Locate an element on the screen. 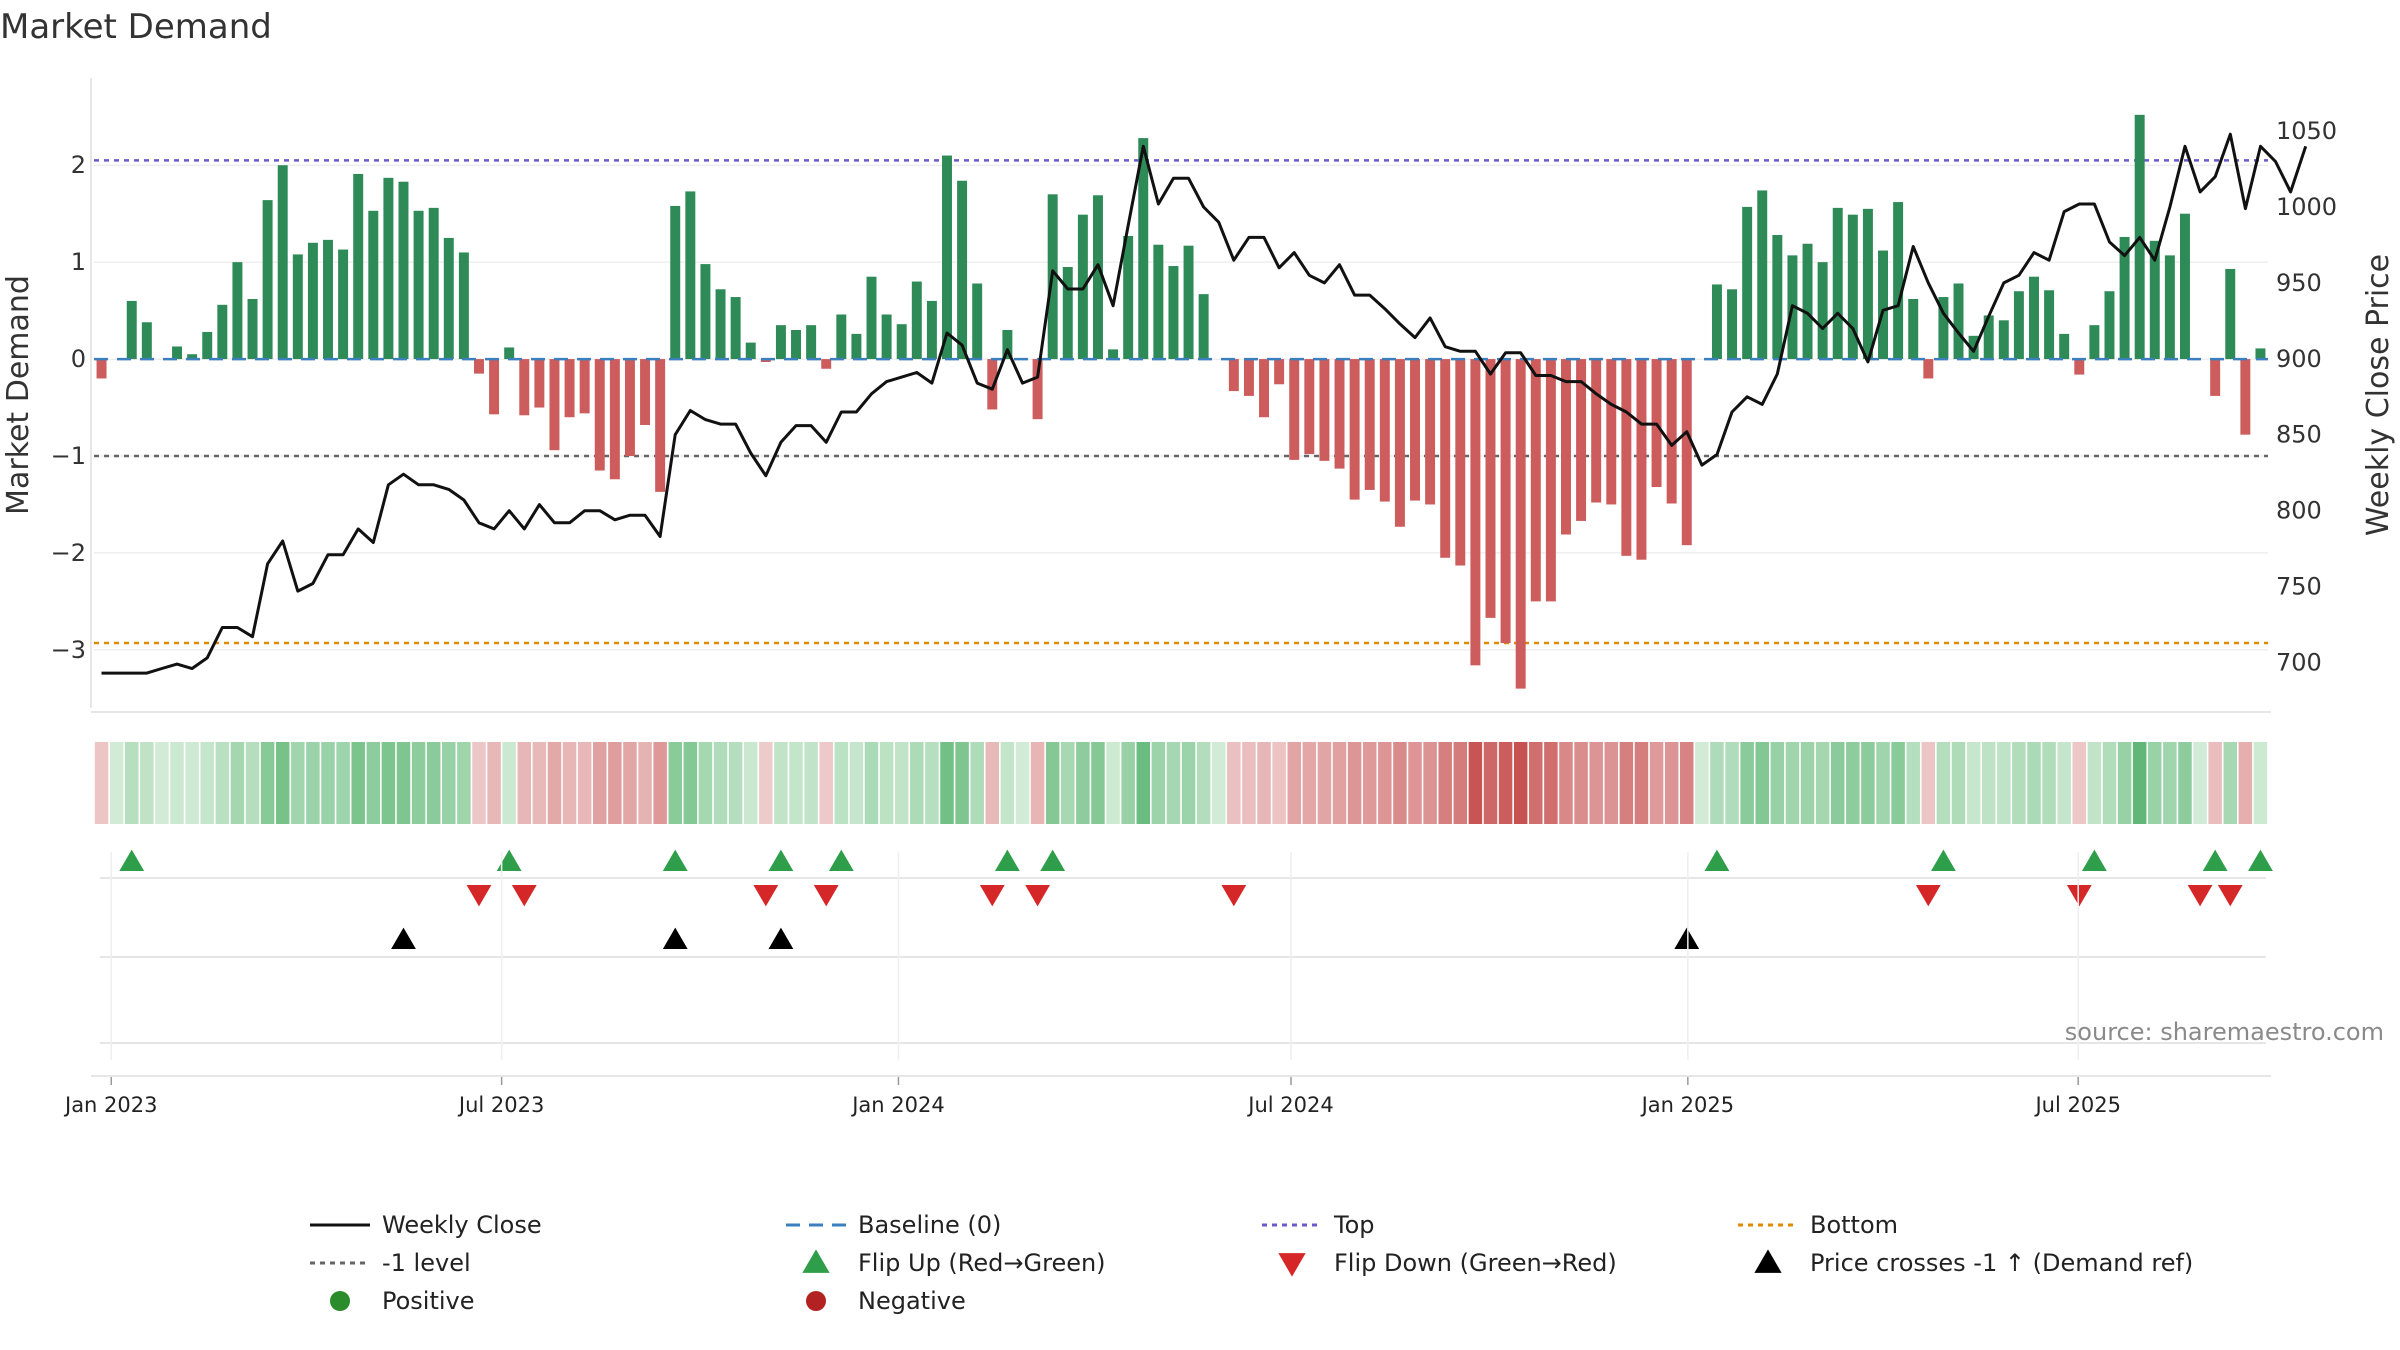 This screenshot has height=1350, width=2400. x-tick-label: Jul 2023 is located at coordinates (500, 1105).